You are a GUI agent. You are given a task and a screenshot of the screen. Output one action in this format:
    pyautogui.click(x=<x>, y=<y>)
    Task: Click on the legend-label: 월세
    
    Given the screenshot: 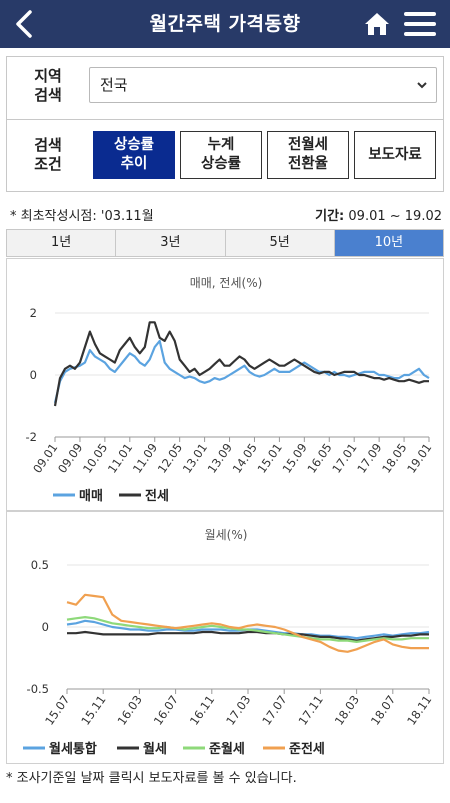 What is the action you would take?
    pyautogui.click(x=155, y=749)
    